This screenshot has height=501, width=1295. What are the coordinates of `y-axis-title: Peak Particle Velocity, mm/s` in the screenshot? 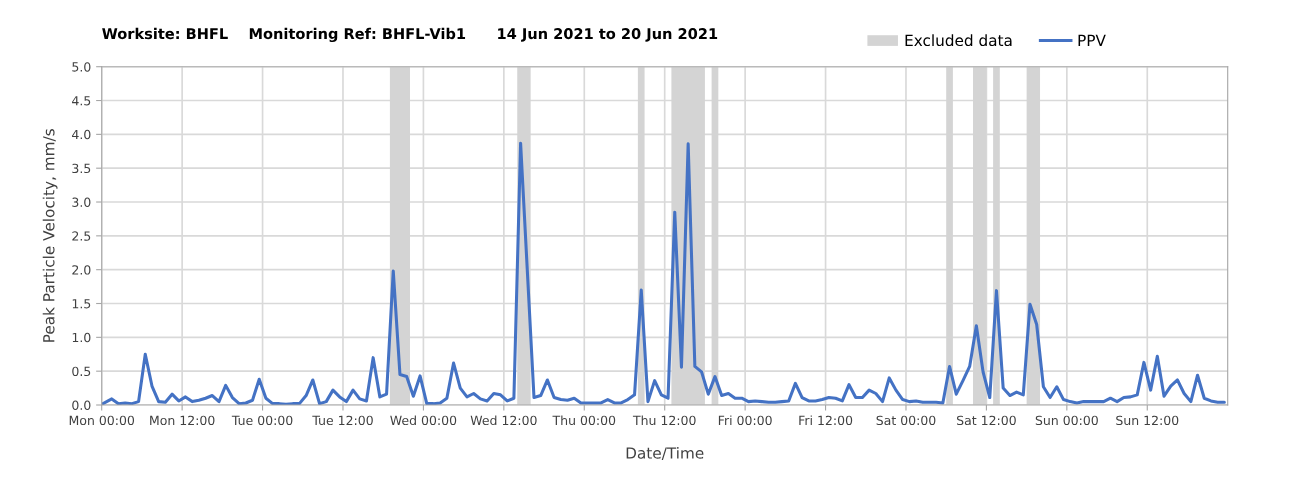 It's located at (50, 235).